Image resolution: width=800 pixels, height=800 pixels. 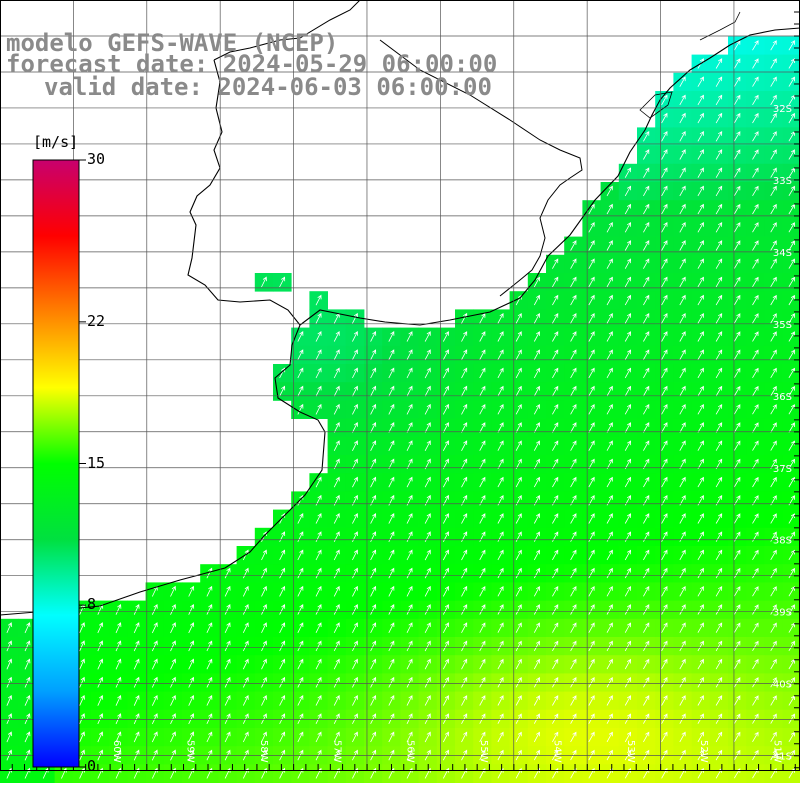 What do you see at coordinates (782, 325) in the screenshot?
I see `latitude-label: 35S` at bounding box center [782, 325].